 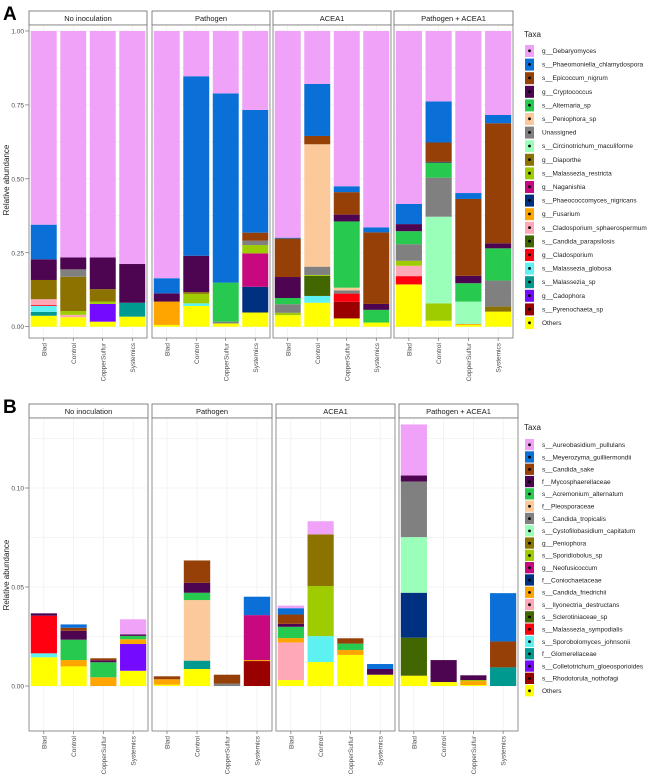 What do you see at coordinates (6, 179) in the screenshot?
I see `y-axis-label: Relative abundance` at bounding box center [6, 179].